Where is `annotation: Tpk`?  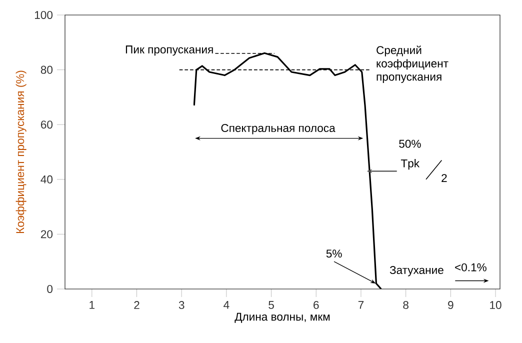
annotation: Tpk is located at coordinates (410, 164).